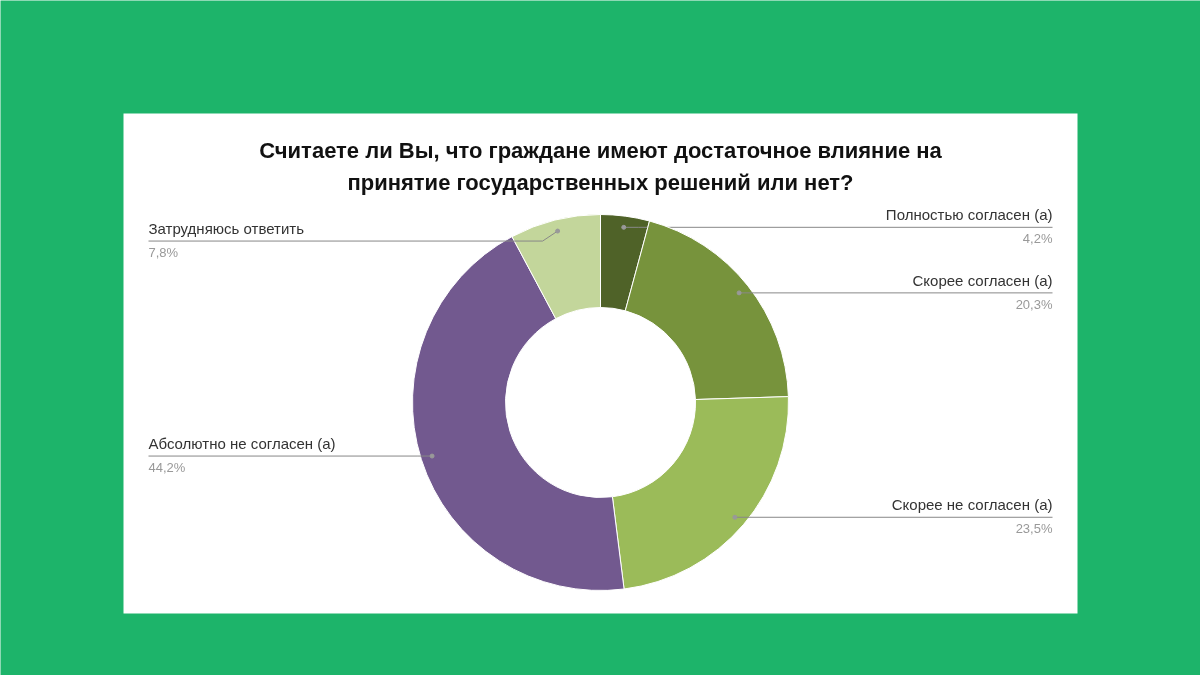 This screenshot has height=675, width=1200. I want to click on slice-label: Скорее согласен (а), so click(982, 280).